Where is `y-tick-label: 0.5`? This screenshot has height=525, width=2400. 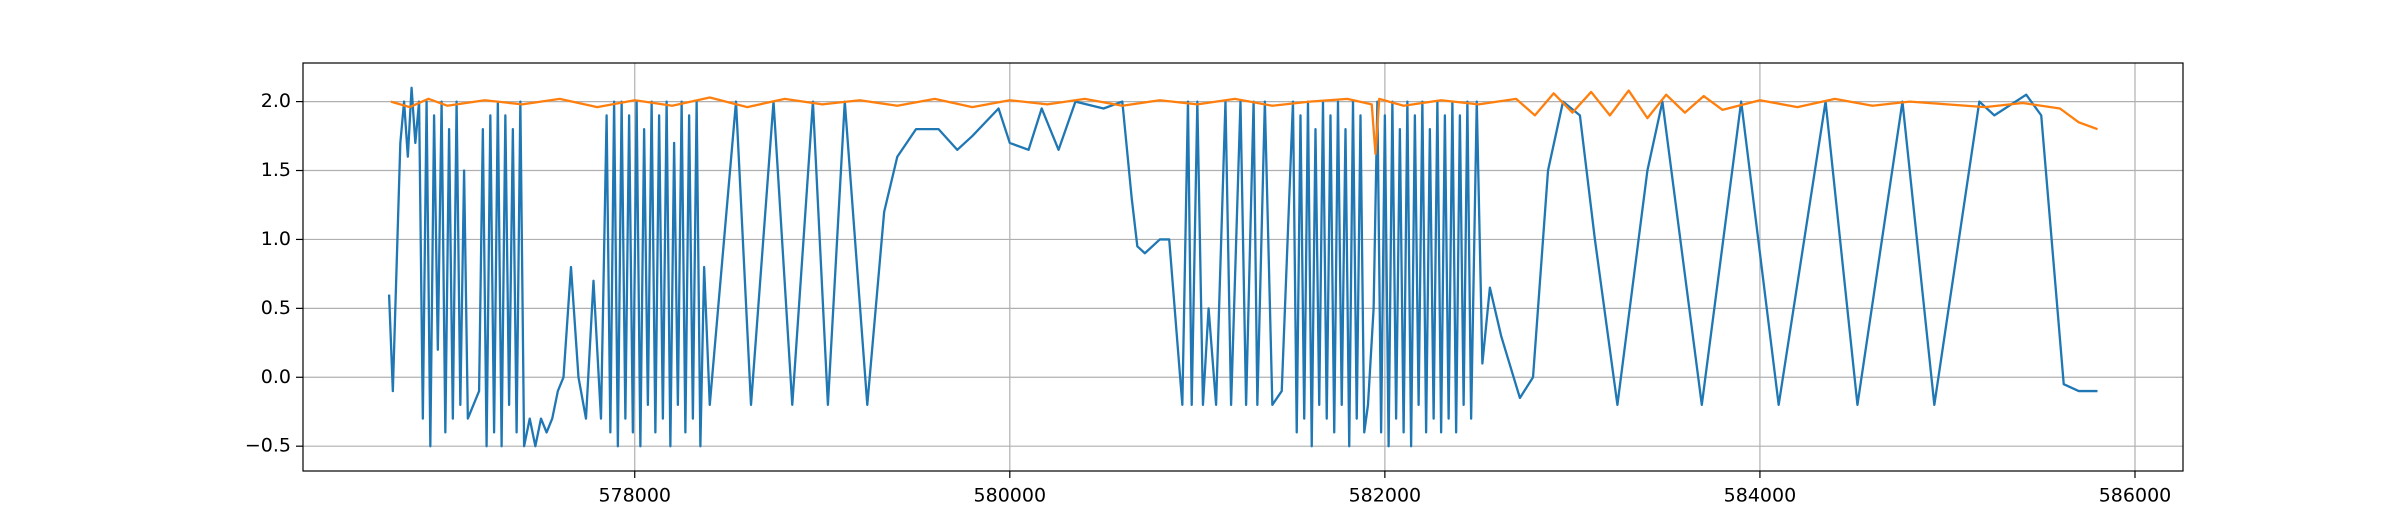
y-tick-label: 0.5 is located at coordinates (276, 308).